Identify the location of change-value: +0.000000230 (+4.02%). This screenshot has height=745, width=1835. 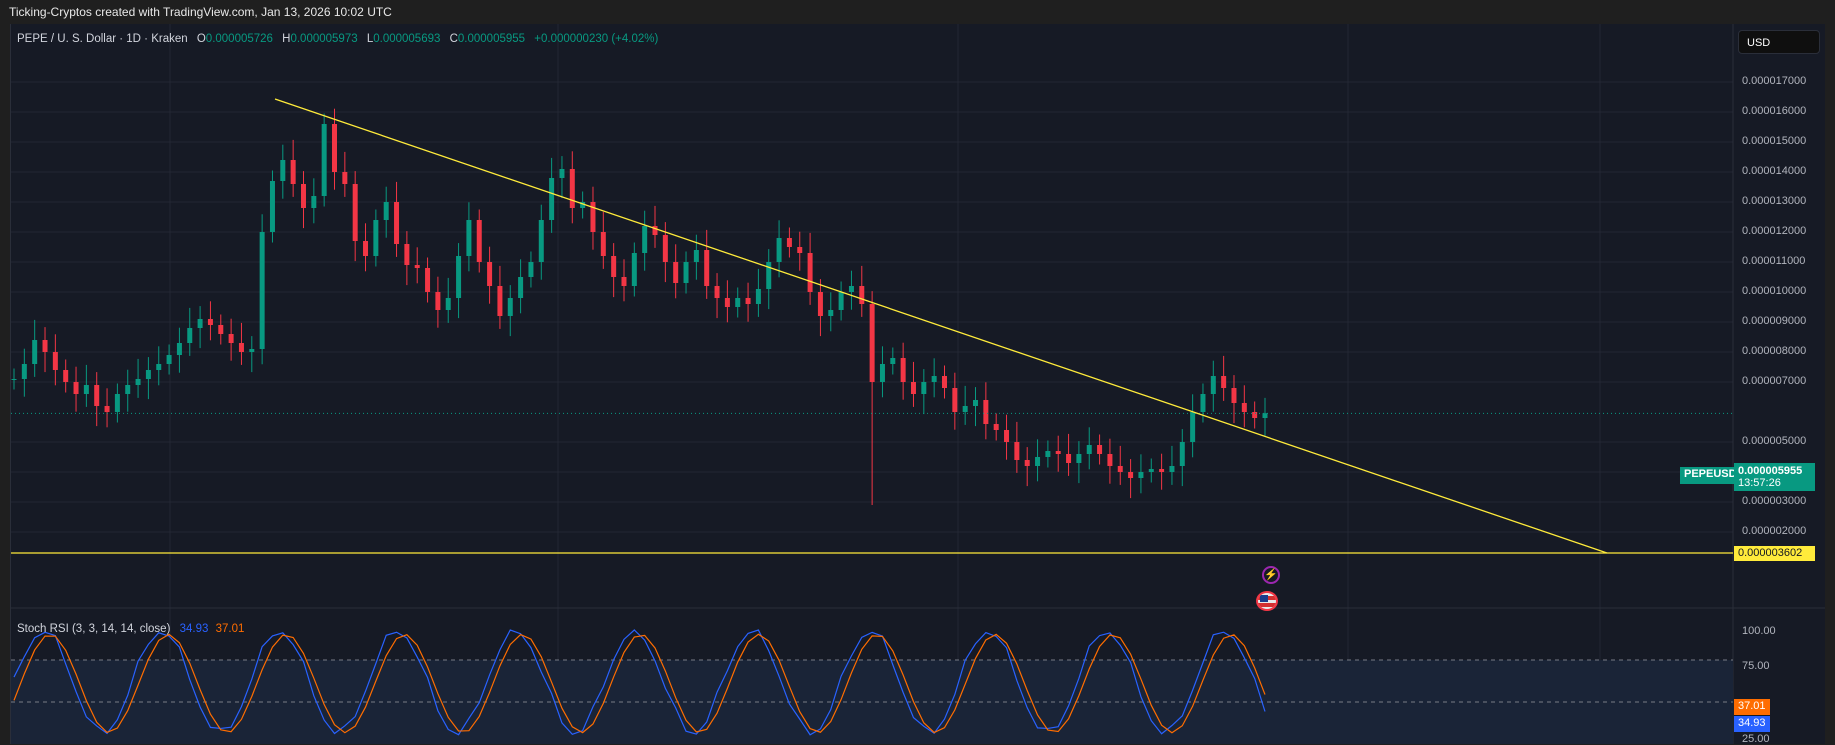
(596, 39).